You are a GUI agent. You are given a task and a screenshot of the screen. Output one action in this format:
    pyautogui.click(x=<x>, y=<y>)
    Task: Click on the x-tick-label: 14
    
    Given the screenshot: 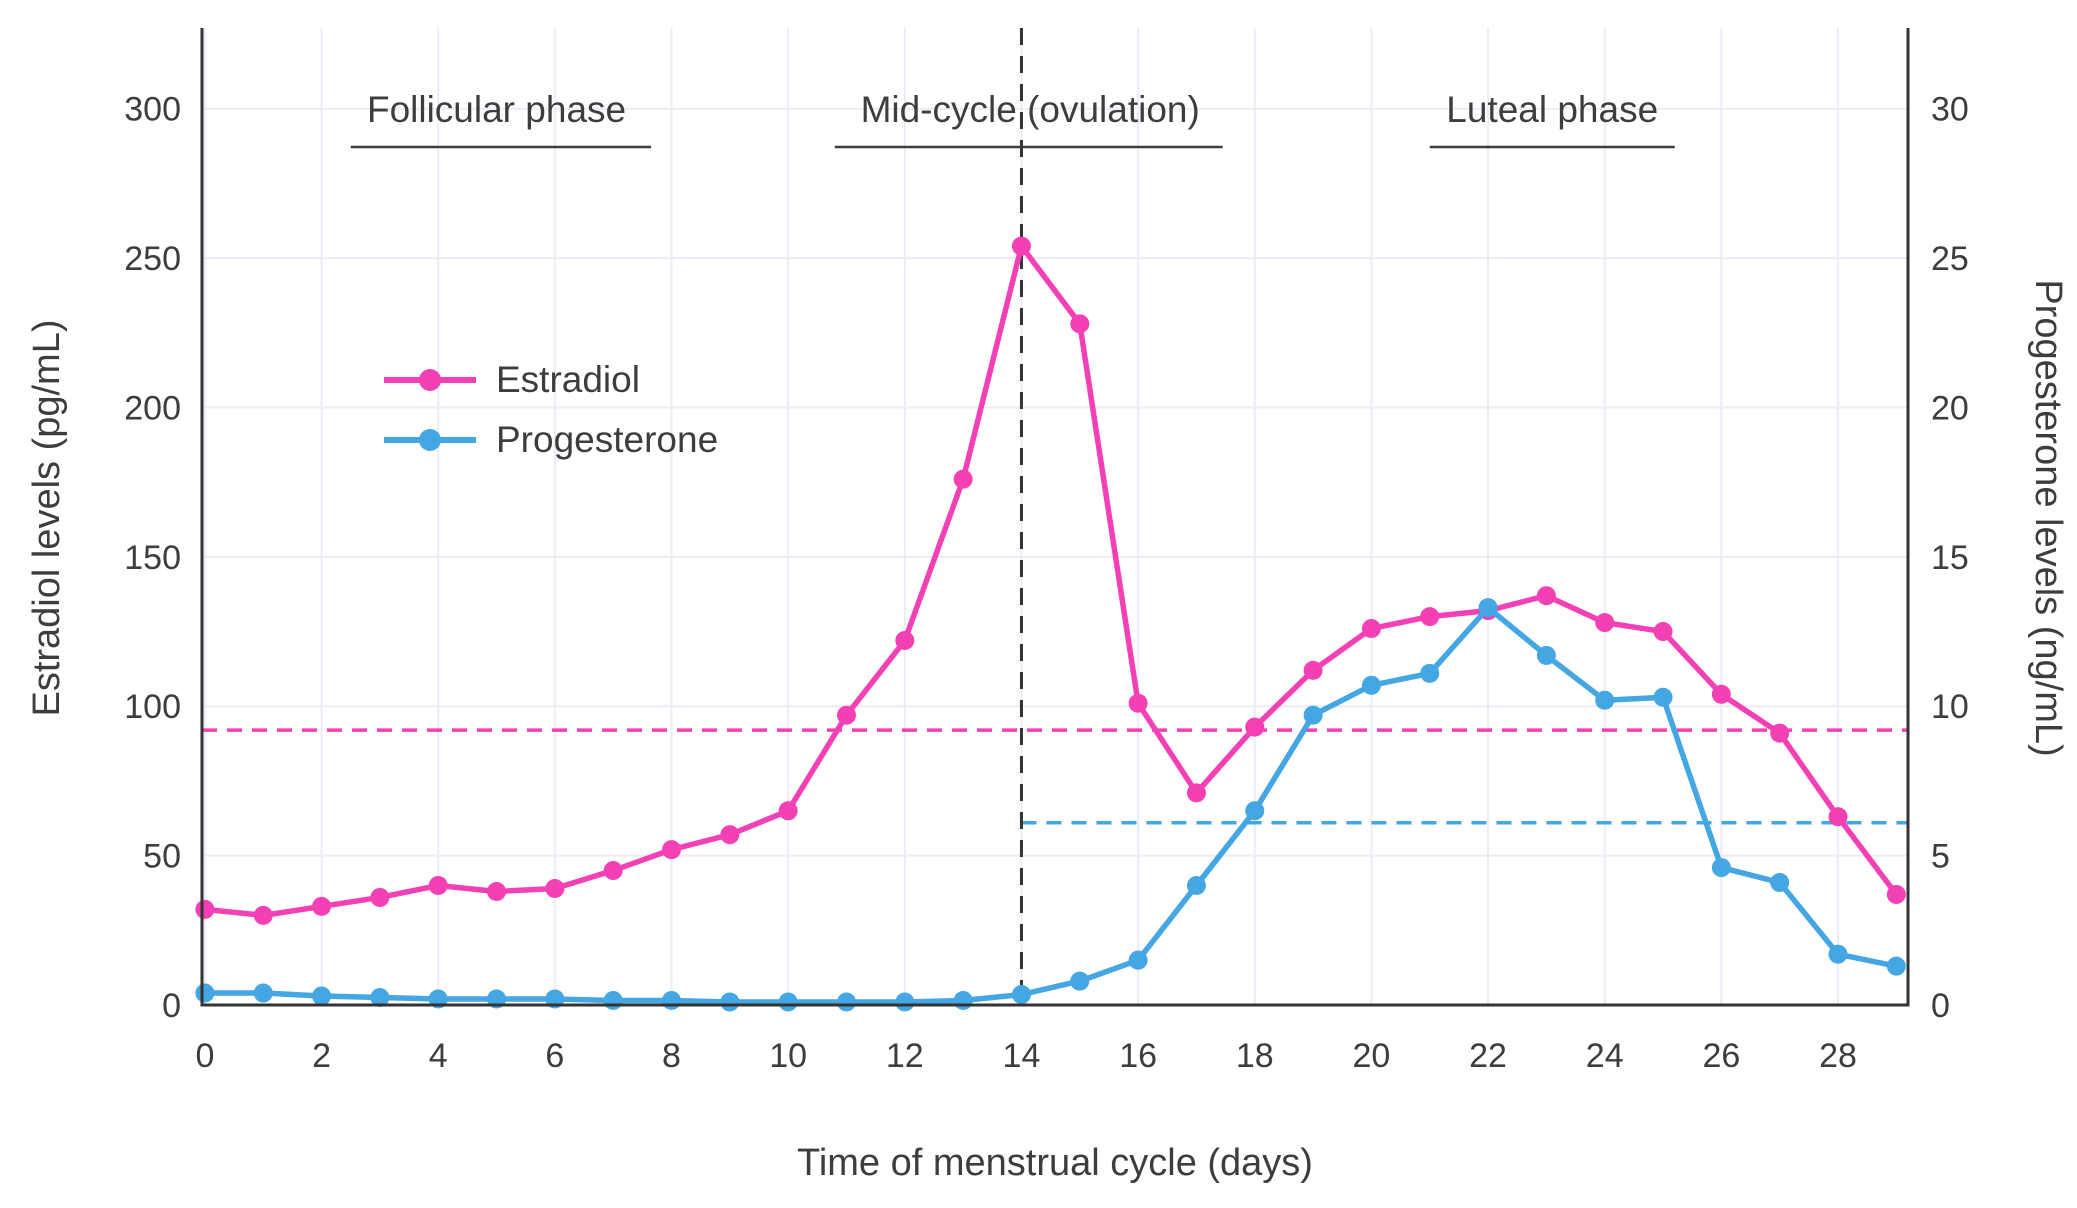 What is the action you would take?
    pyautogui.click(x=1022, y=1056)
    